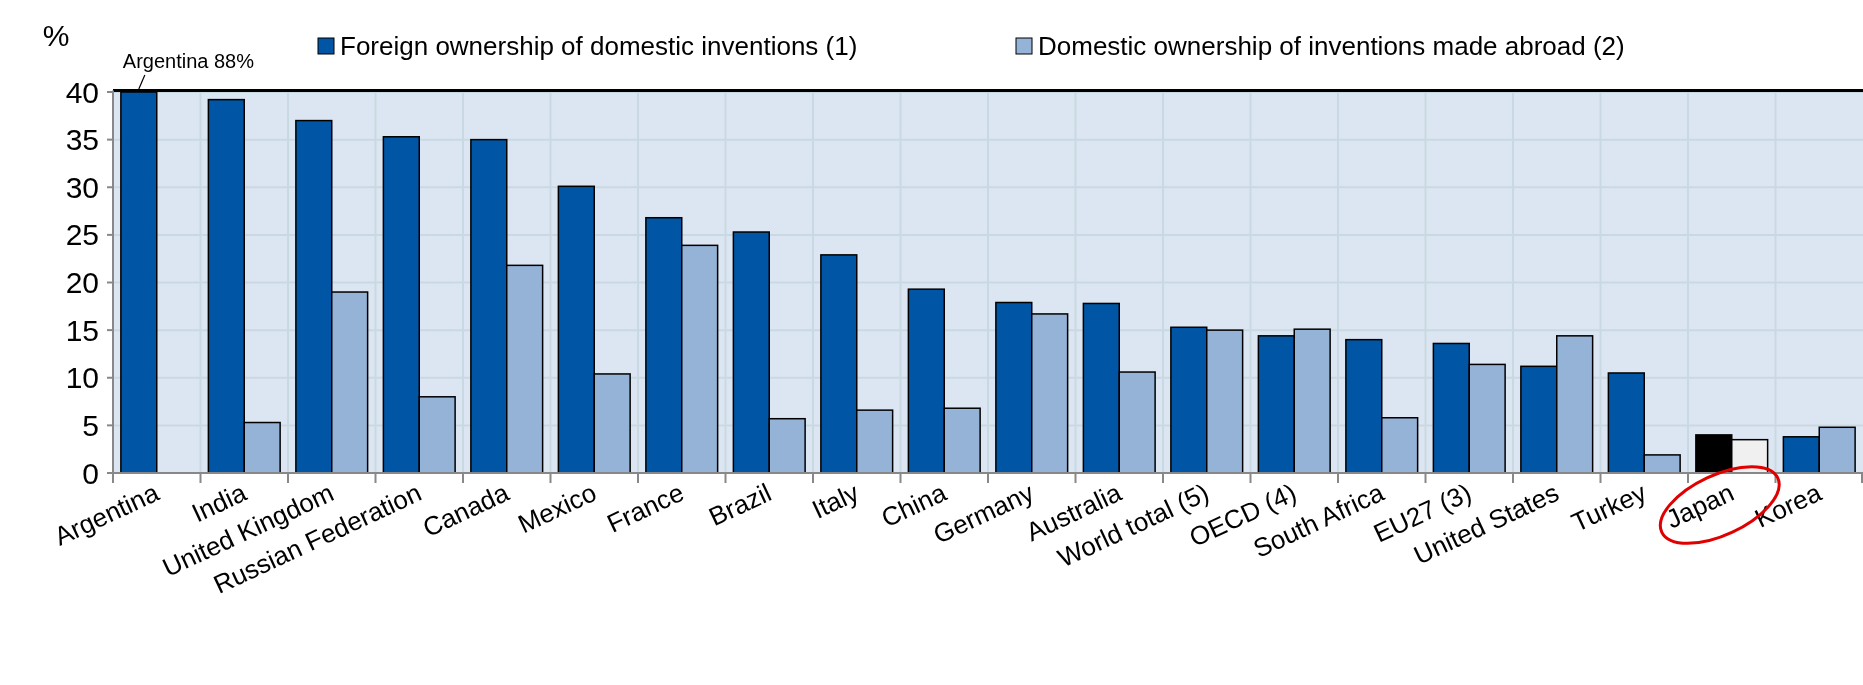 This screenshot has width=1863, height=685. Describe the element at coordinates (1331, 46) in the screenshot. I see `legend-label: Domestic ownership of inventions made abroad (2)` at that location.